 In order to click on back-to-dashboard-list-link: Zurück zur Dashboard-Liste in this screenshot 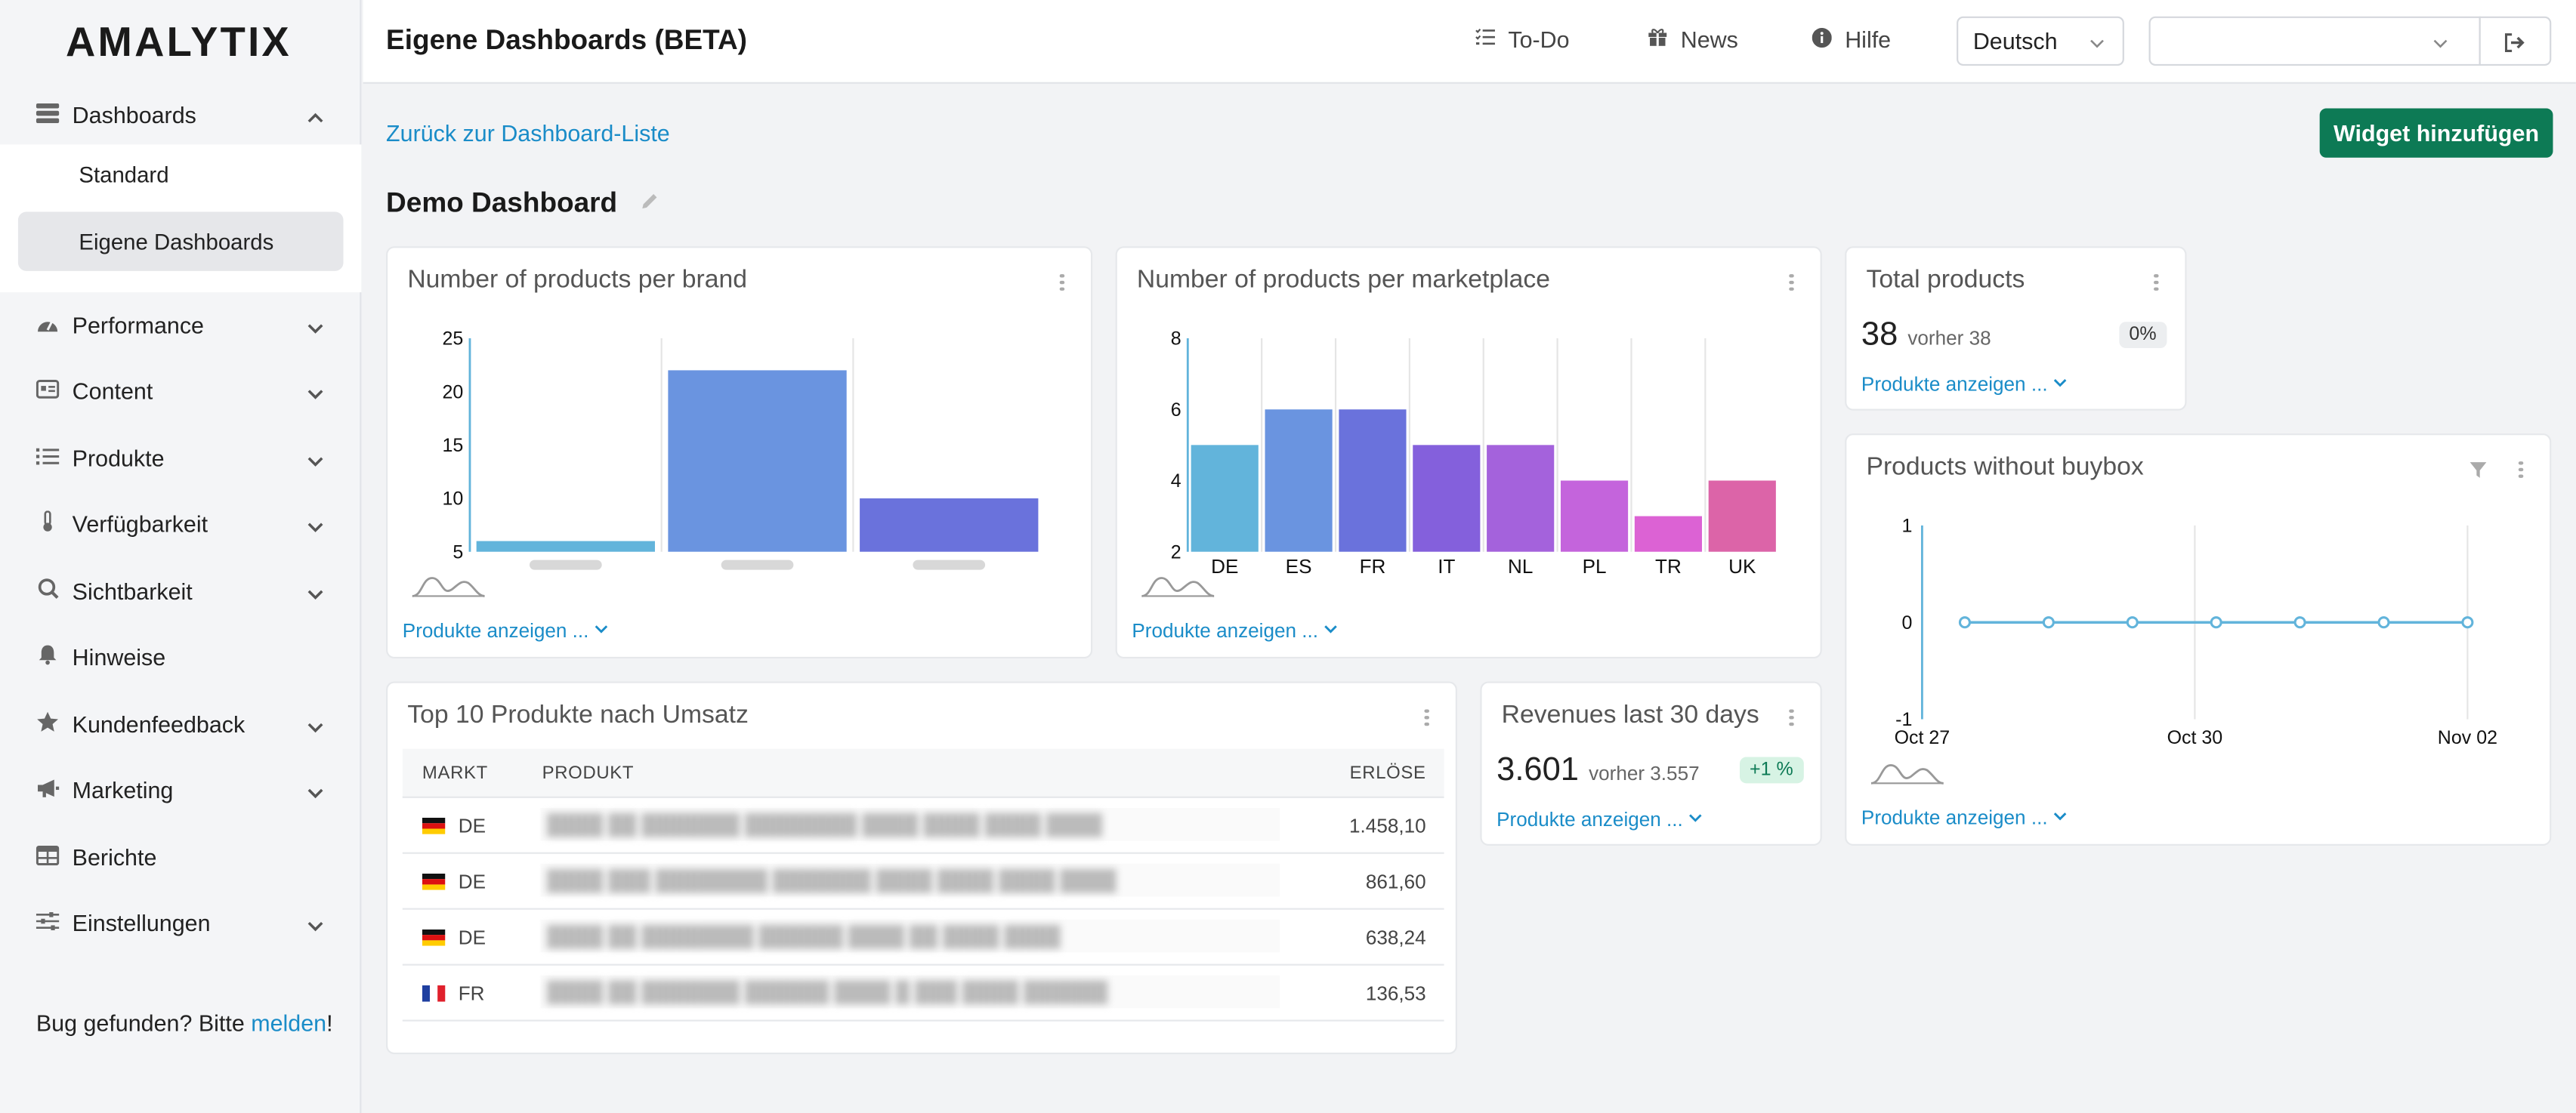, I will do `click(528, 132)`.